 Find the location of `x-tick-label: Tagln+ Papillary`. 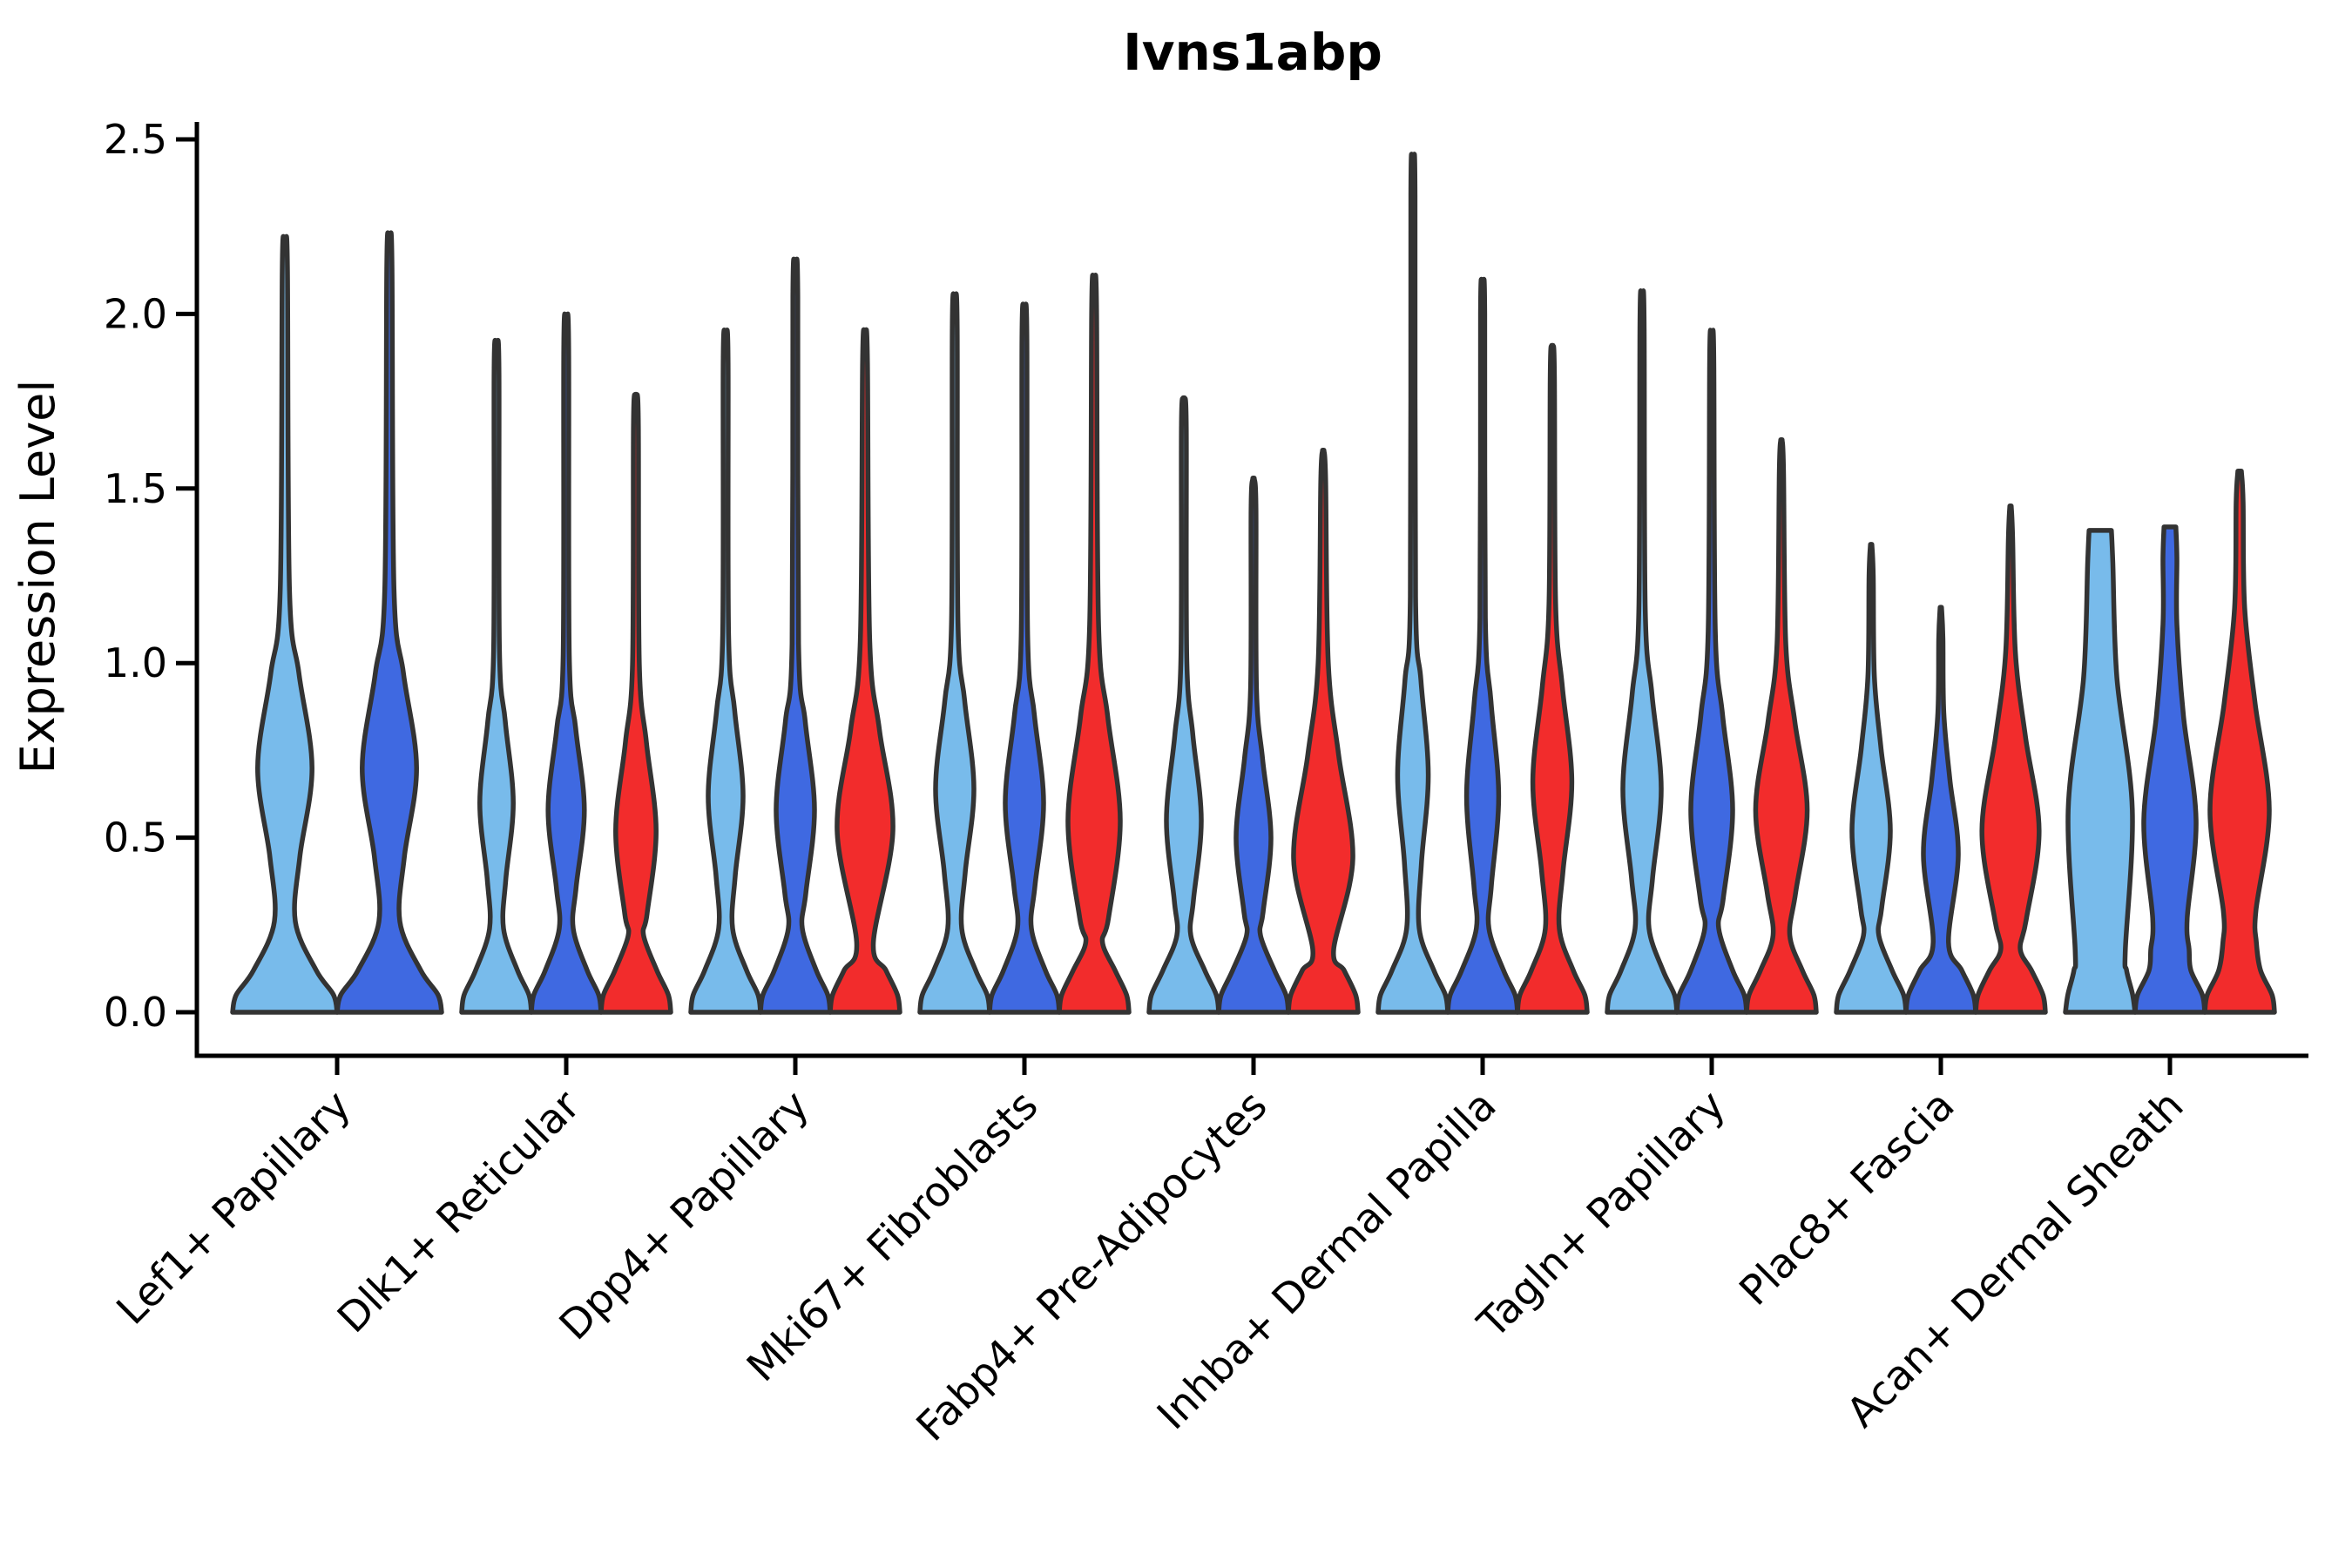

x-tick-label: Tagln+ Papillary is located at coordinates (1602, 1215).